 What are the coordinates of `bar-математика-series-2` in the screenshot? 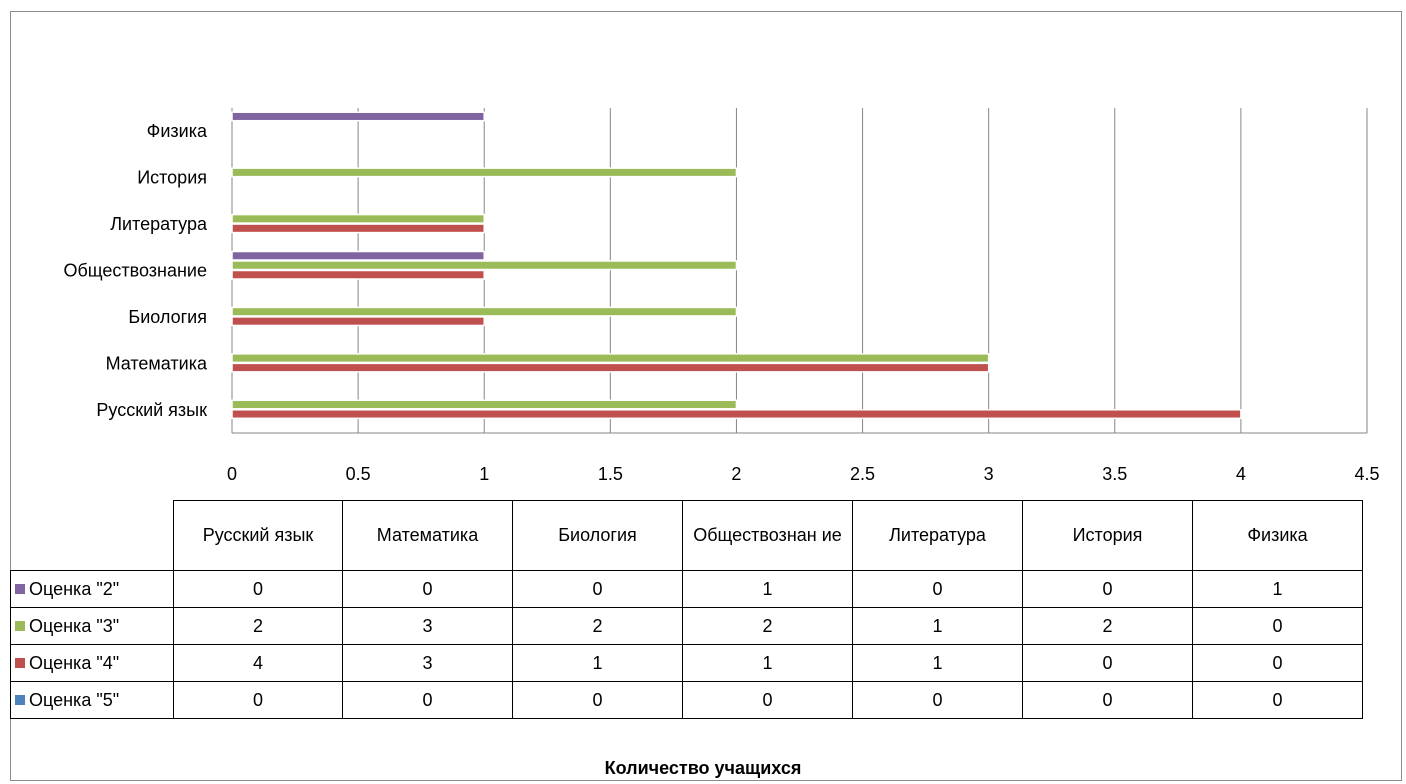 It's located at (610, 367).